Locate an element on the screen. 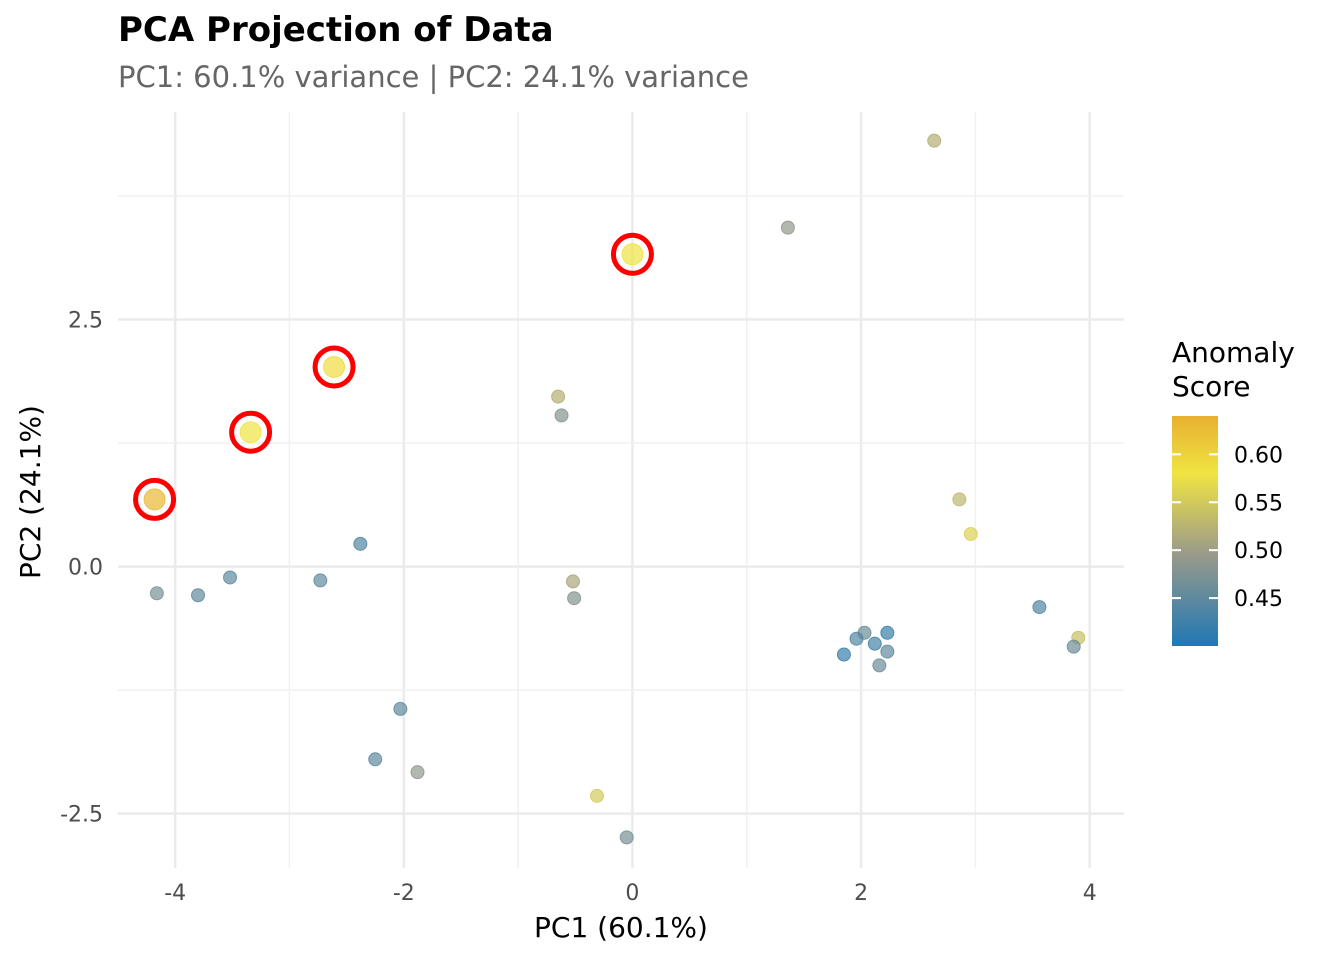  legend-title-line-1: Anomaly is located at coordinates (1233, 352).